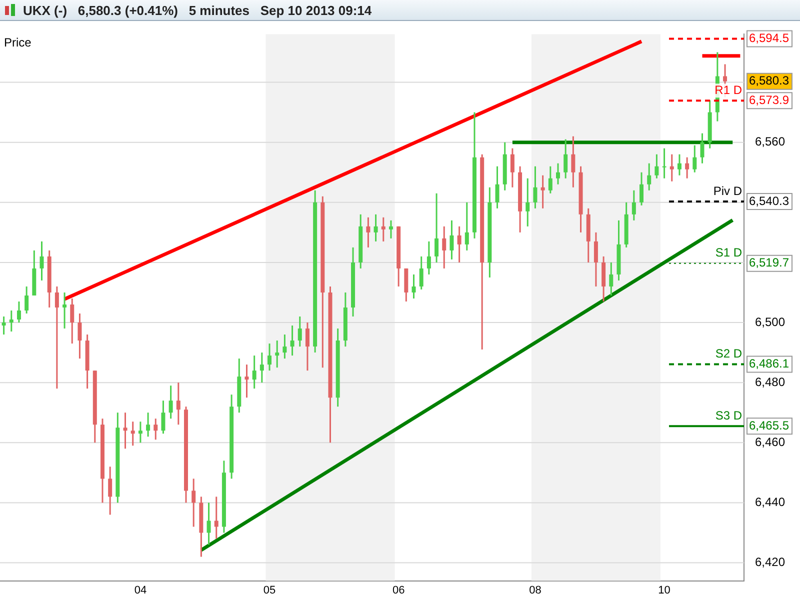  I want to click on y-tick-label: 6,480, so click(770, 381).